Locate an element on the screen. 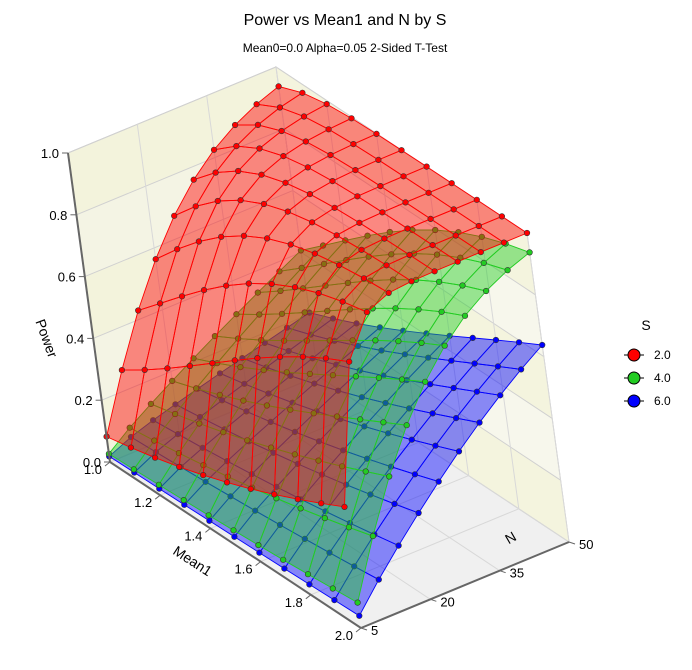 This screenshot has height=670, width=692. legend-label: 4.0 is located at coordinates (662, 378).